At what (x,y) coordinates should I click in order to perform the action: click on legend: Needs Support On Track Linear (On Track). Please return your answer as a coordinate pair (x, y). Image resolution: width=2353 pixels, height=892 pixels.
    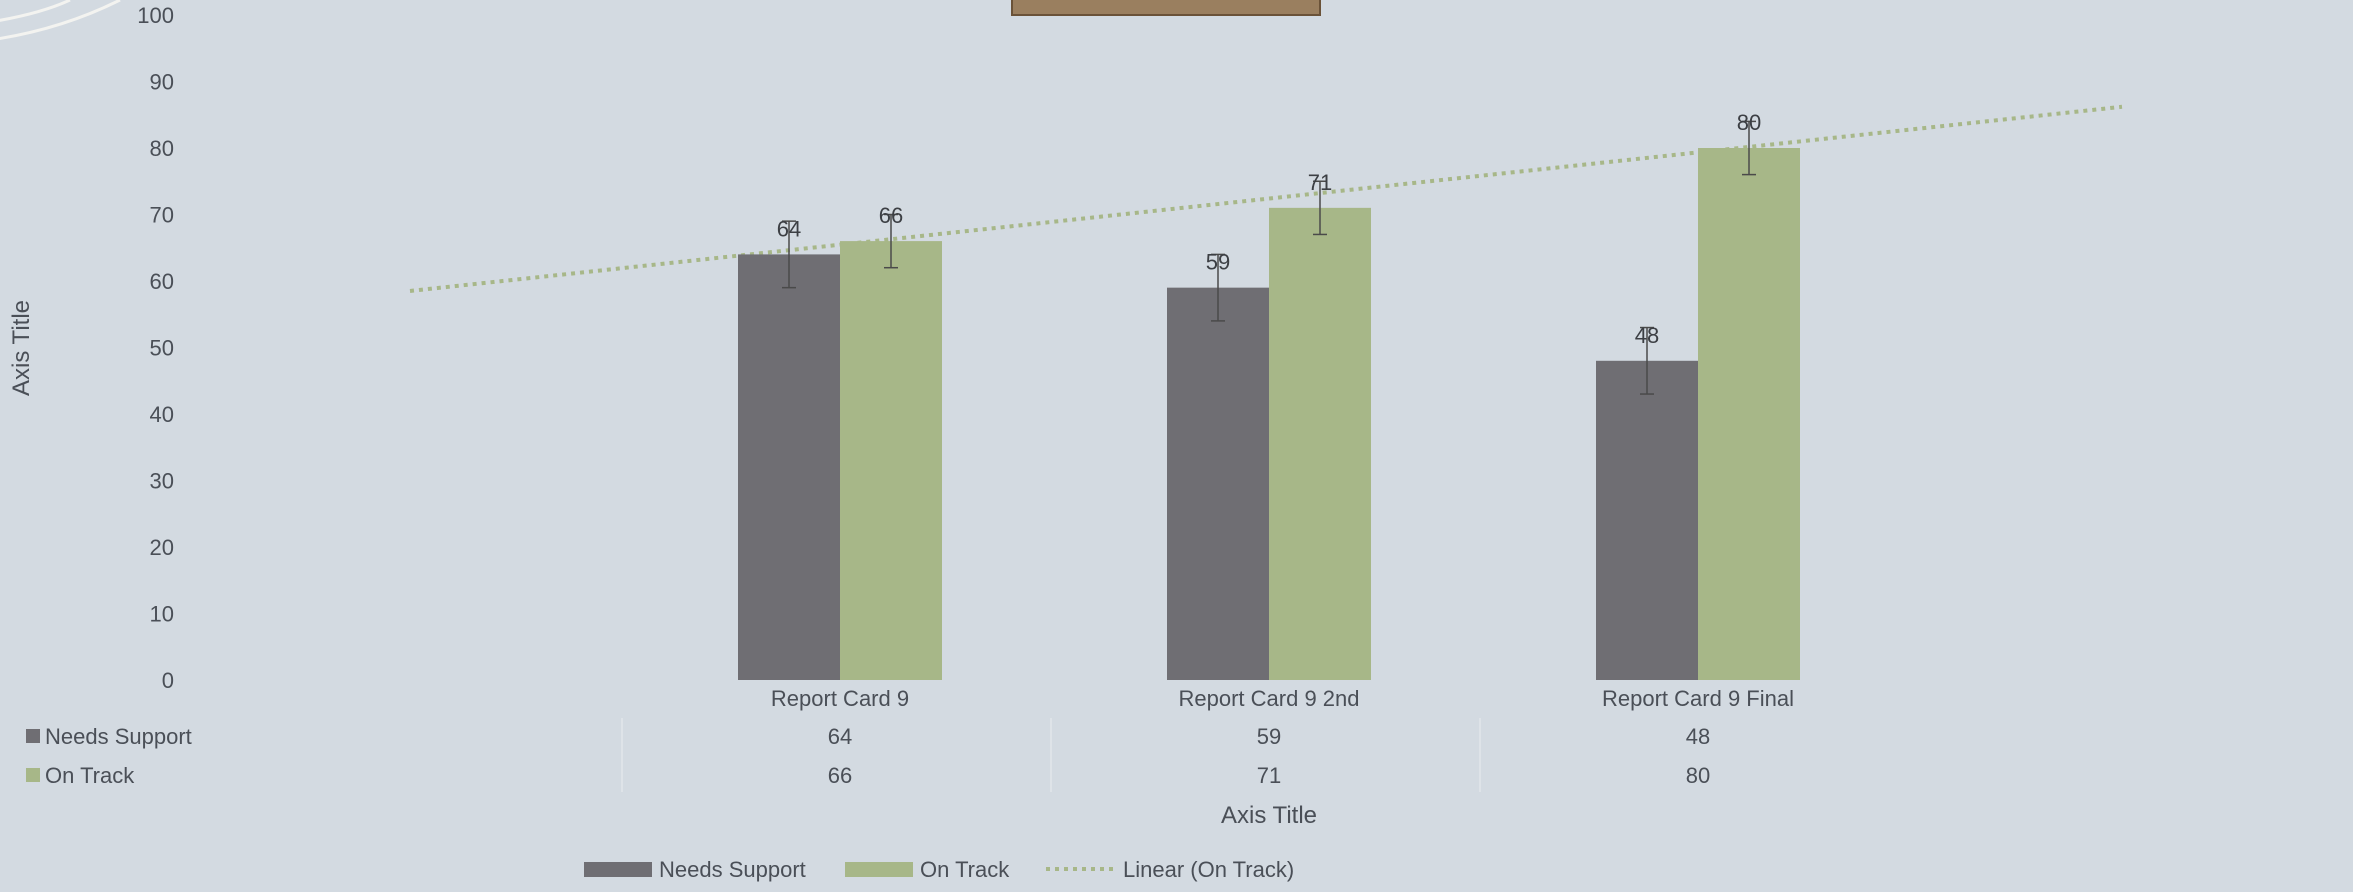
    Looking at the image, I should click on (939, 869).